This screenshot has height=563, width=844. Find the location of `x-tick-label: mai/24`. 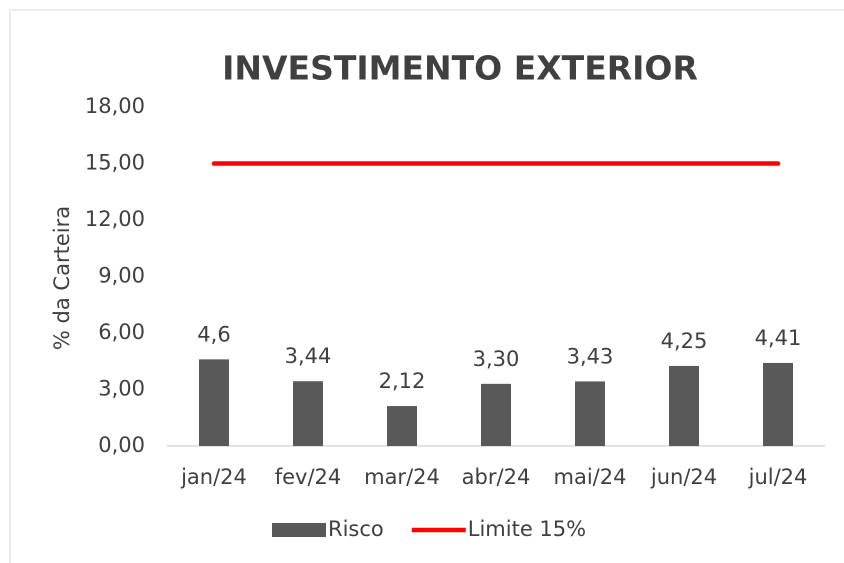

x-tick-label: mai/24 is located at coordinates (590, 477).